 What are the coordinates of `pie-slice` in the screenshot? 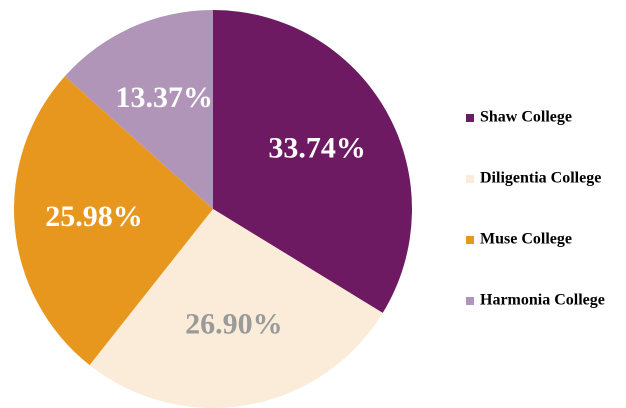 It's located at (138, 109).